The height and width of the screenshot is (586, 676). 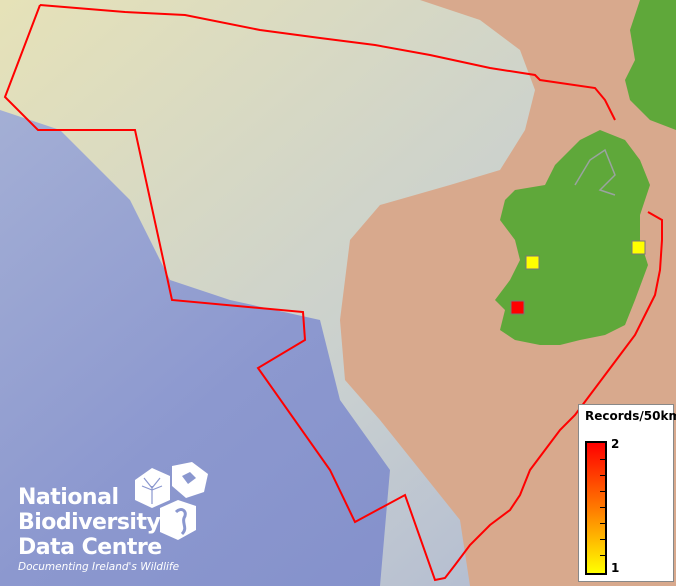 I want to click on great-britain, so click(x=650, y=65).